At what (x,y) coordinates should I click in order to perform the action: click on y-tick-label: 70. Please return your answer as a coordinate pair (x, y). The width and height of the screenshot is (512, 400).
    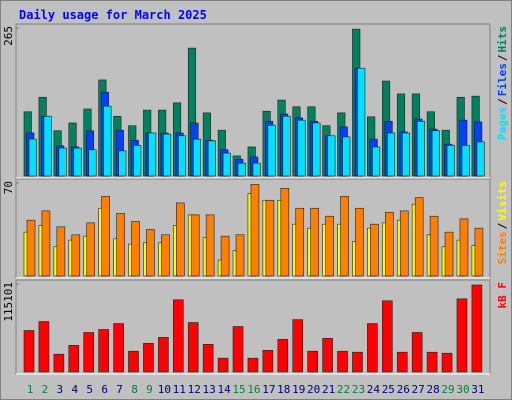
    Looking at the image, I should click on (8, 187).